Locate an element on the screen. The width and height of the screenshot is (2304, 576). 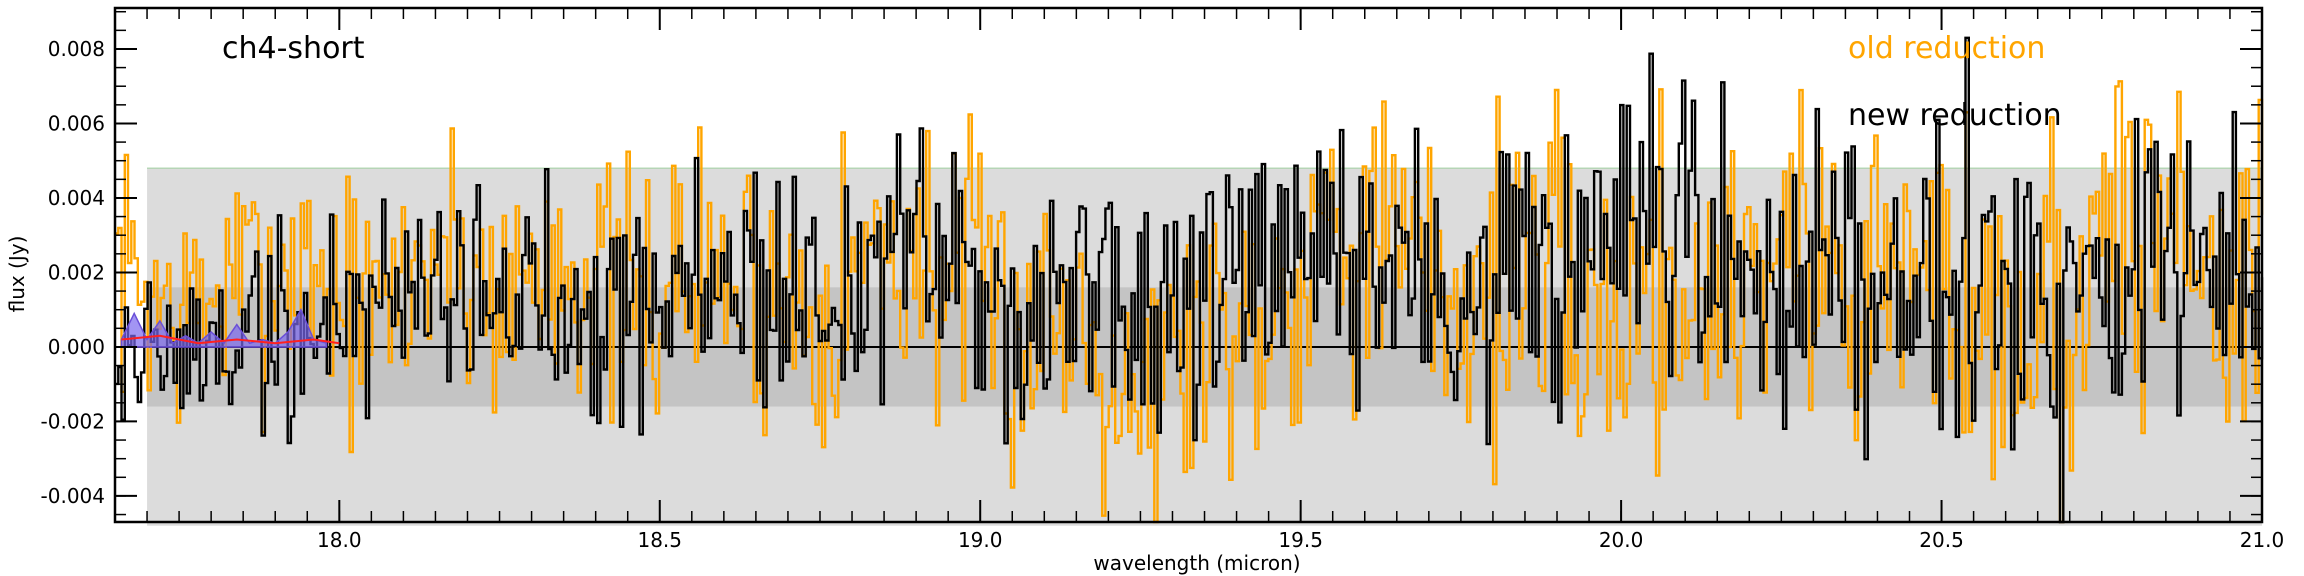
x-tick-label: 19.0 is located at coordinates (980, 540).